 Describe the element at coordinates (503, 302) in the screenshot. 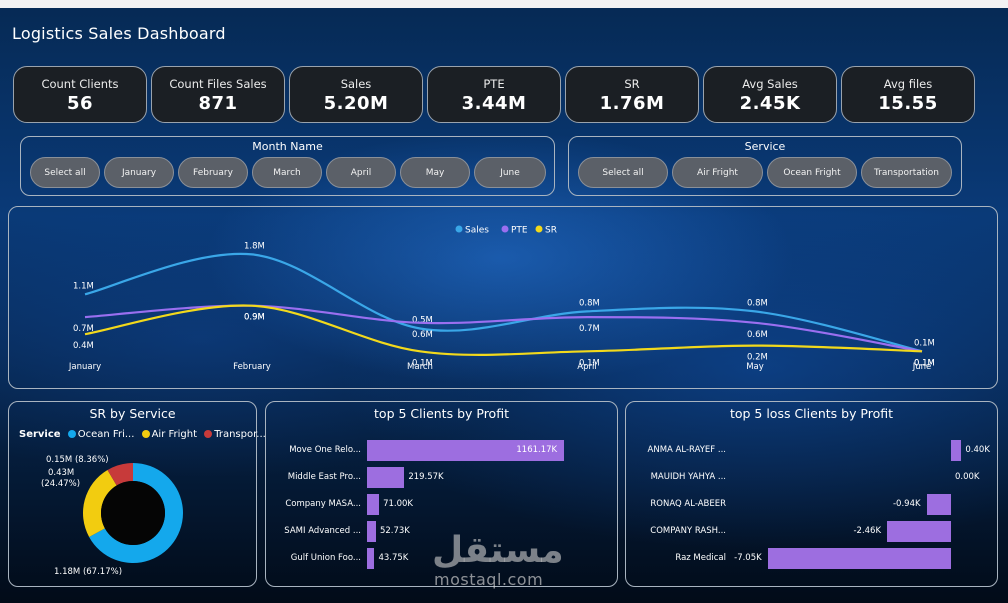

I see `series-line-sales` at that location.